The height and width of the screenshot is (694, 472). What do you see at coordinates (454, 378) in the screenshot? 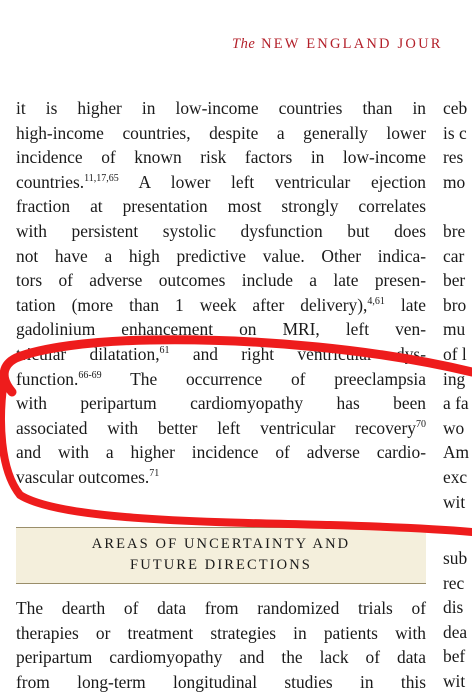
I see `right-column-line: ing` at bounding box center [454, 378].